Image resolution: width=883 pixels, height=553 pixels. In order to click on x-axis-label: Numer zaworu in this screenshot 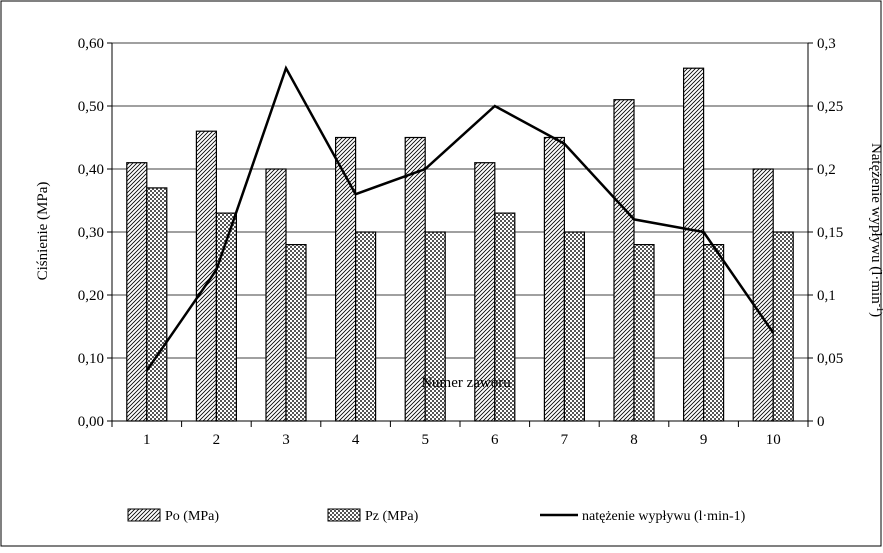, I will do `click(466, 383)`.